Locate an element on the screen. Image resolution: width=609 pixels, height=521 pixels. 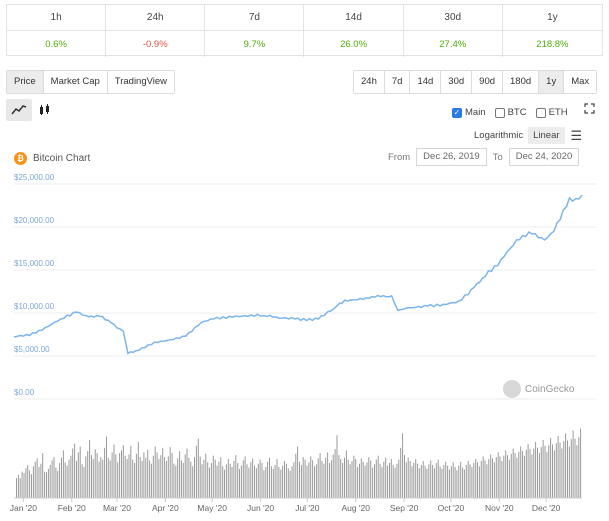
to-date-input: Dec 24, 2020 is located at coordinates (544, 157).